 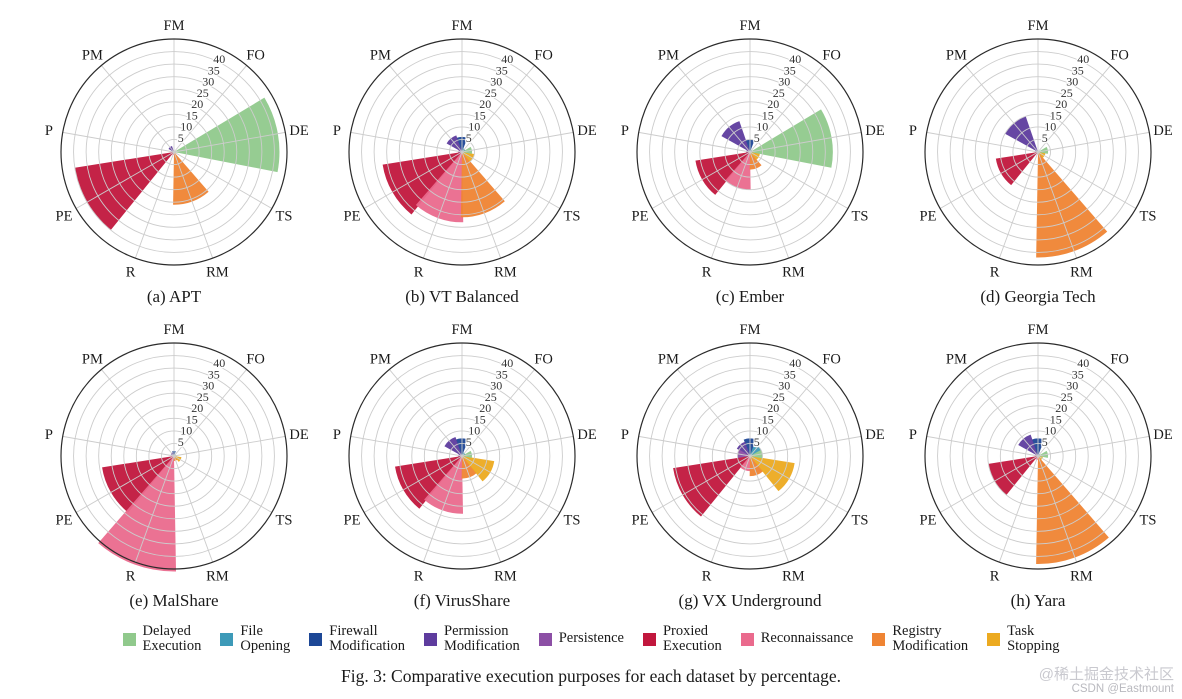 What do you see at coordinates (994, 639) in the screenshot?
I see `legend-swatch-task_stopping` at bounding box center [994, 639].